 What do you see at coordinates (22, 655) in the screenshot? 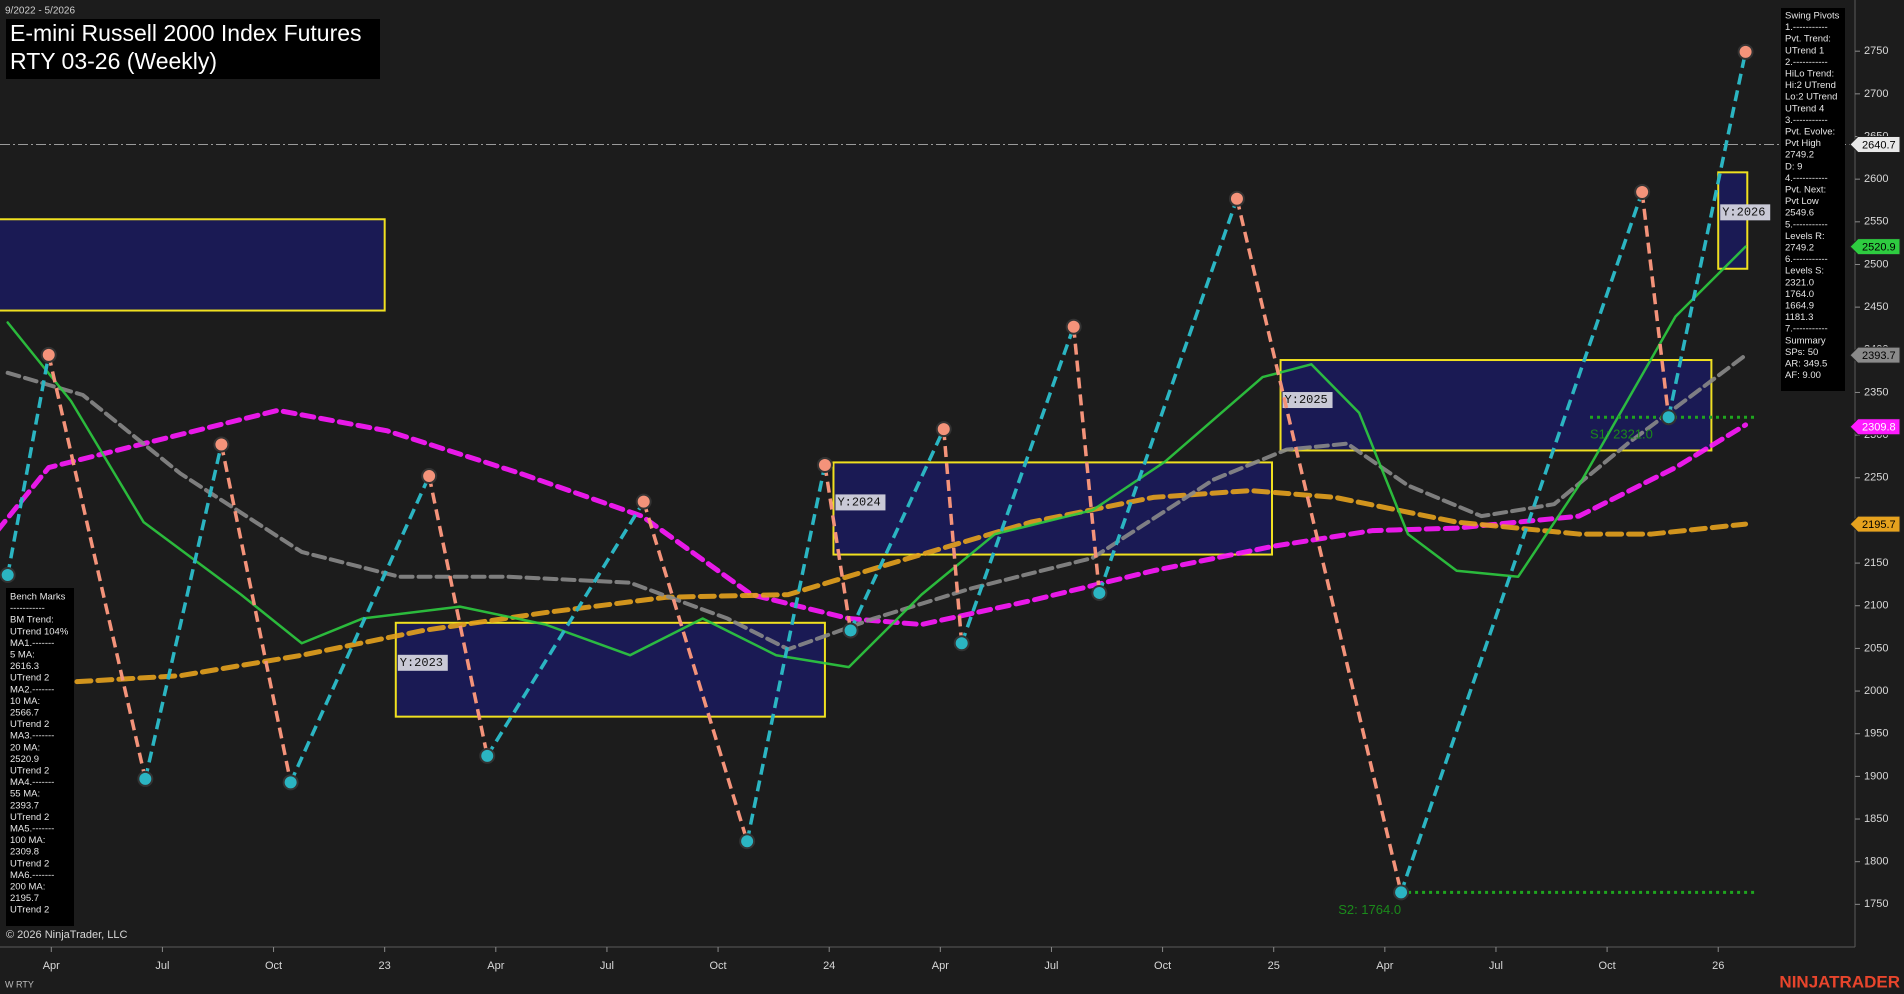
I see `panel-text: 5 MA:` at bounding box center [22, 655].